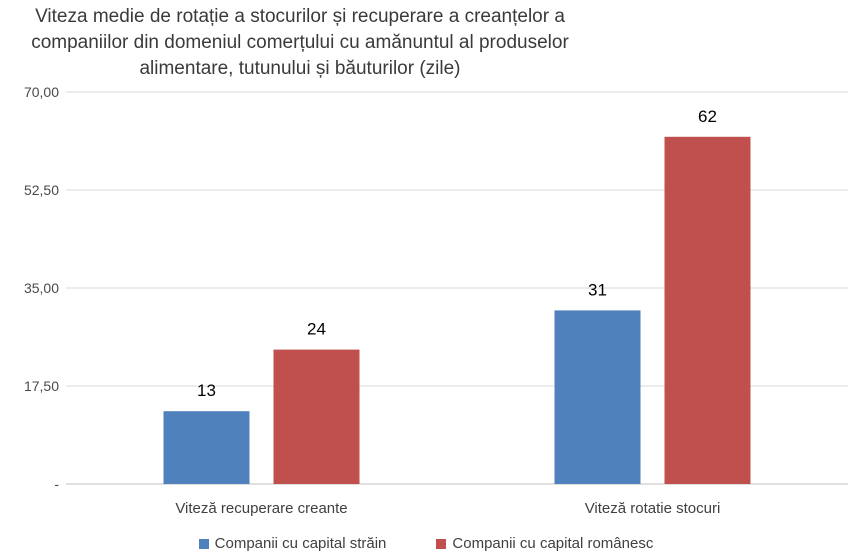  Describe the element at coordinates (41, 386) in the screenshot. I see `y-tick-label: 17,50` at that location.